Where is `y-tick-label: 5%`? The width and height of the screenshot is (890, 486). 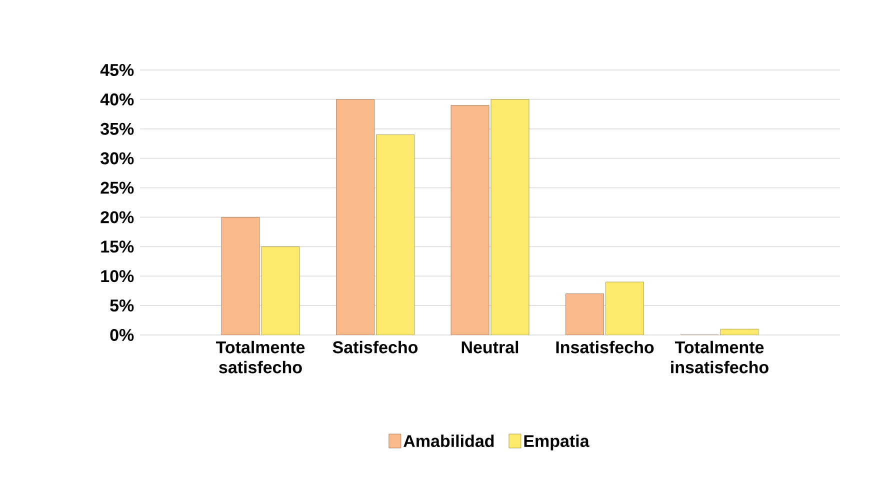 y-tick-label: 5% is located at coordinates (122, 306).